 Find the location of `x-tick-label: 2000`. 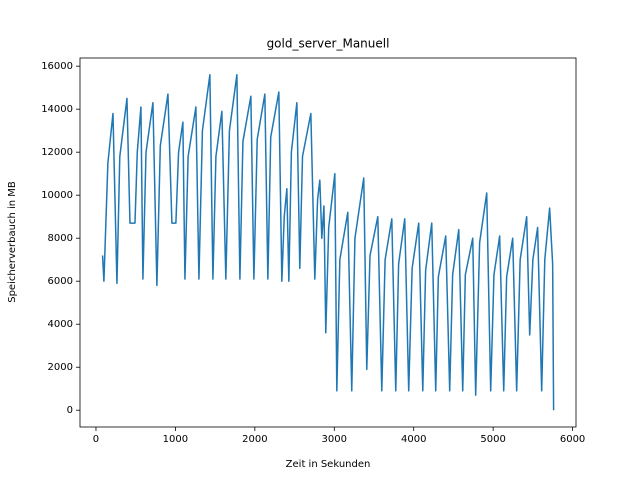

x-tick-label: 2000 is located at coordinates (254, 439).